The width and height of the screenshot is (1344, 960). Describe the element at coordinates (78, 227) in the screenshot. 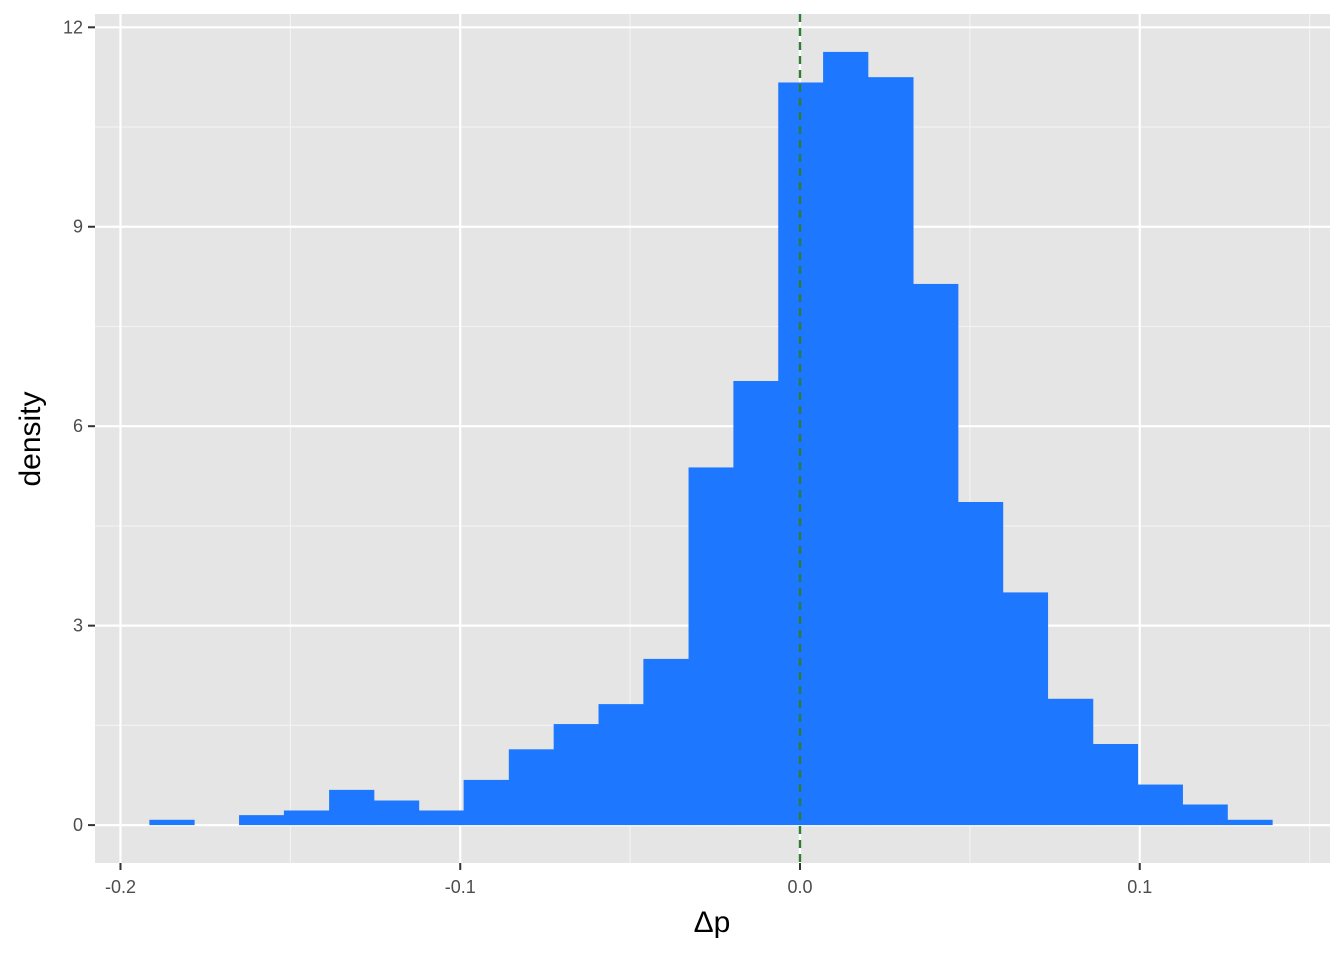

I see `y-tick-label: 9` at that location.